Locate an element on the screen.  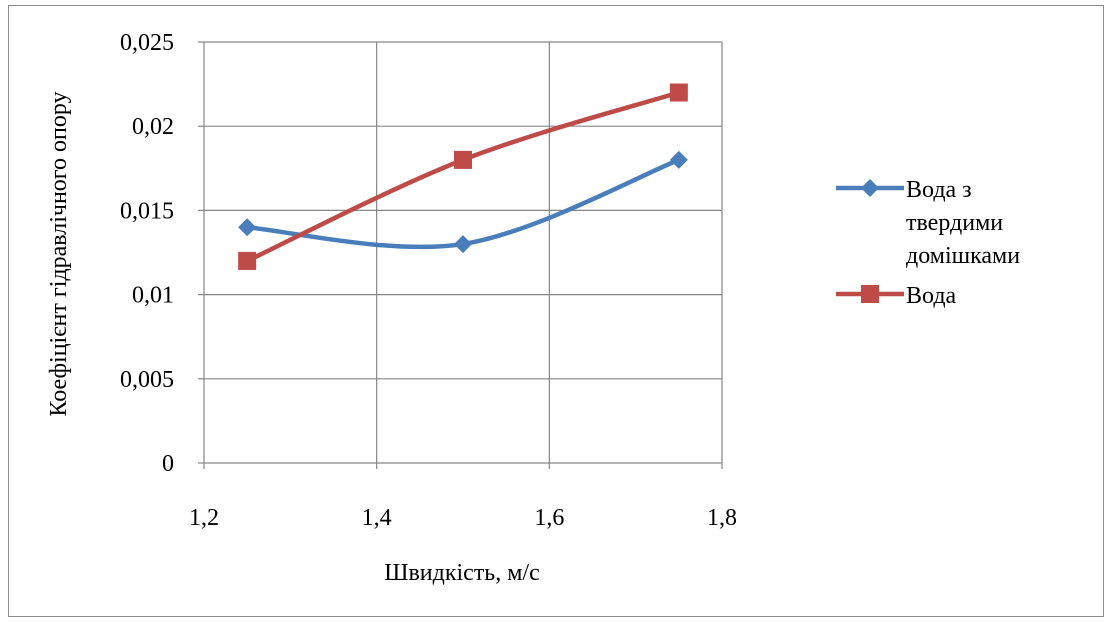
legend-item-1: Вода з твердими домішками is located at coordinates (928, 223).